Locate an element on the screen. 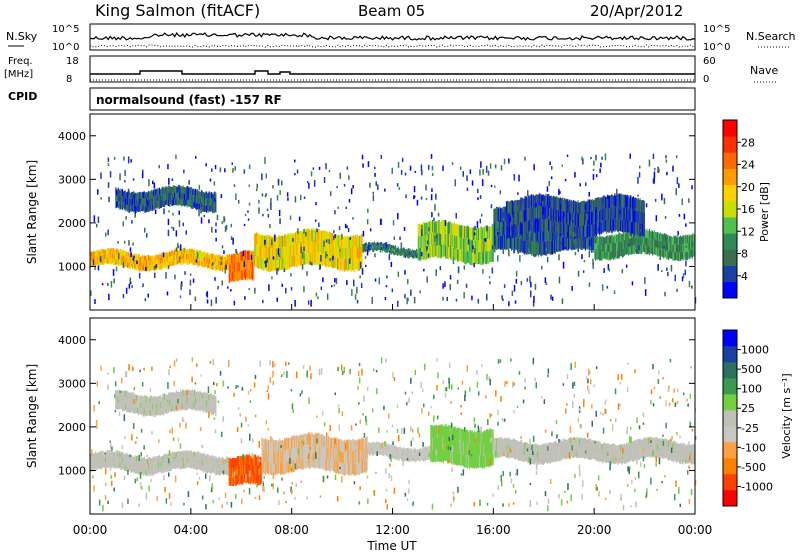 This screenshot has width=800, height=554. colorbar-swatch is located at coordinates (730, 193).